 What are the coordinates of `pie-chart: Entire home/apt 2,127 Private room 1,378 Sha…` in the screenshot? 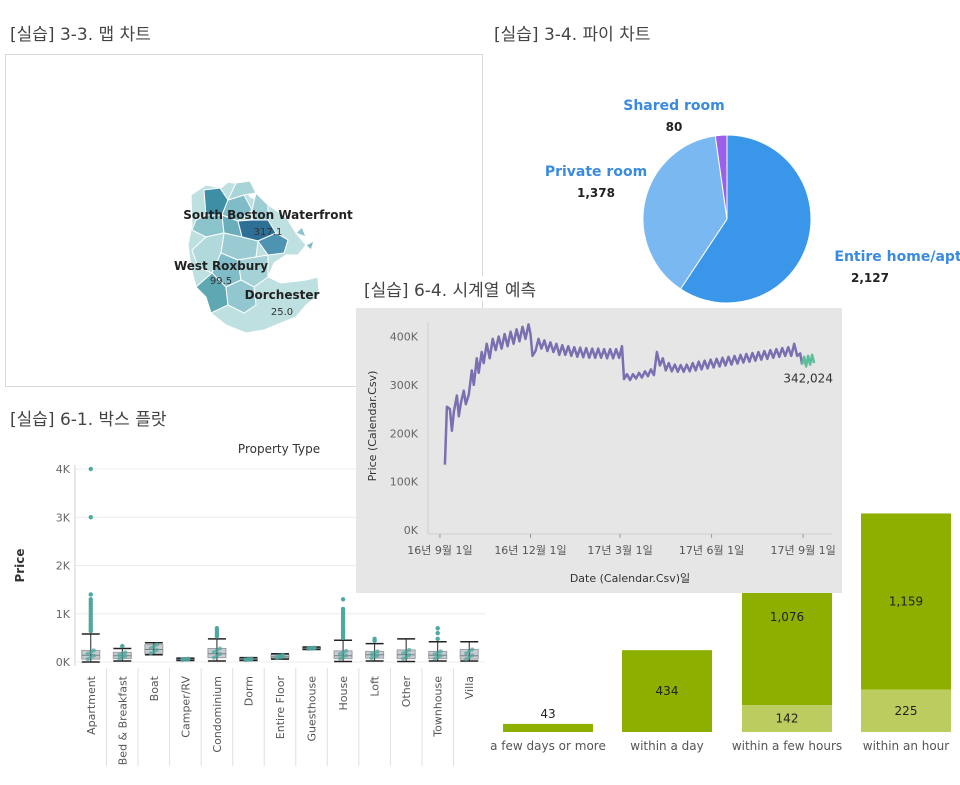 It's located at (730, 197).